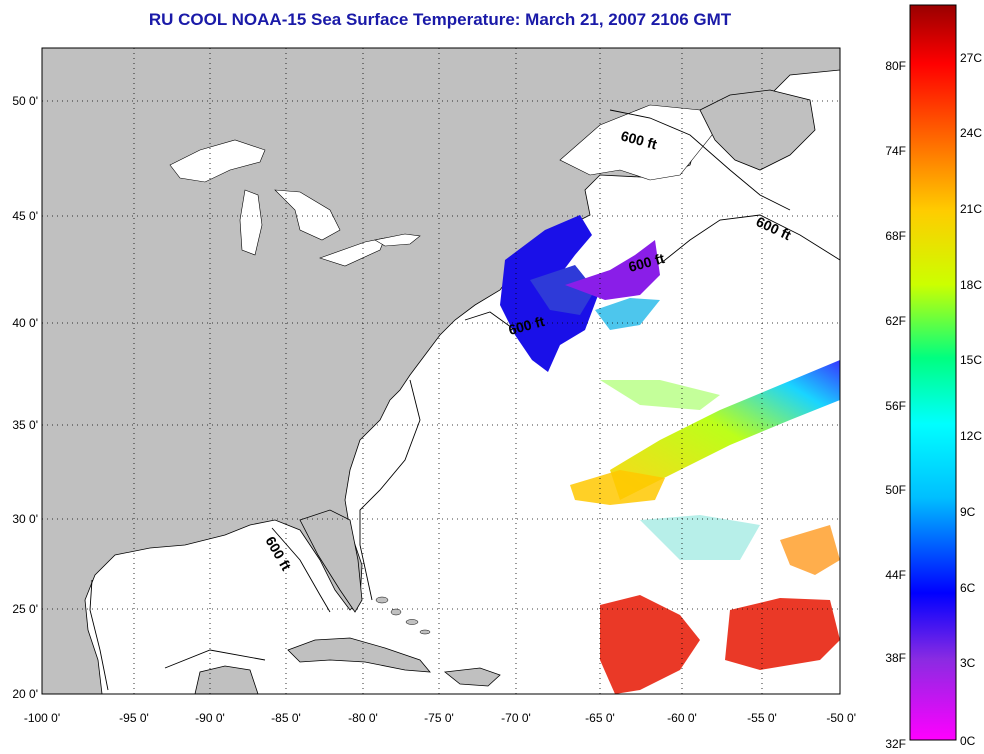 The image size is (984, 754). Describe the element at coordinates (403, 615) in the screenshot. I see `bahamas` at that location.